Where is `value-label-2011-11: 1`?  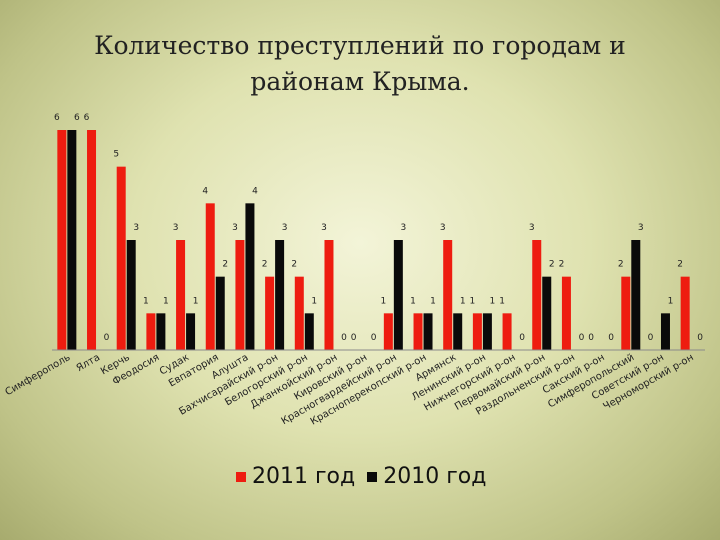 value-label-2011-11: 1 is located at coordinates (383, 301).